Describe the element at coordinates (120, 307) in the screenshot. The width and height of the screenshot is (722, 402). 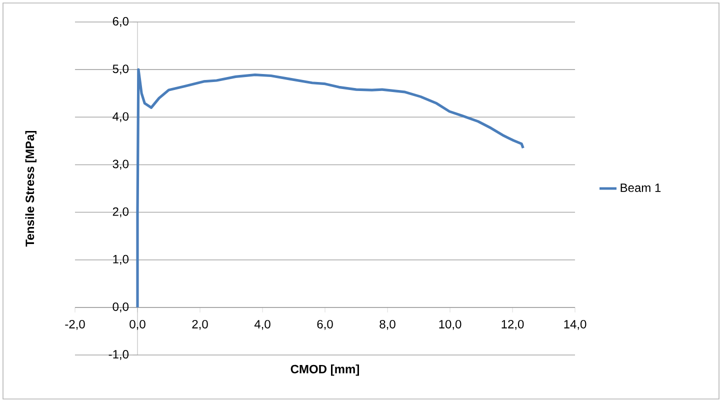
I see `y-tick-label: 0,0` at that location.